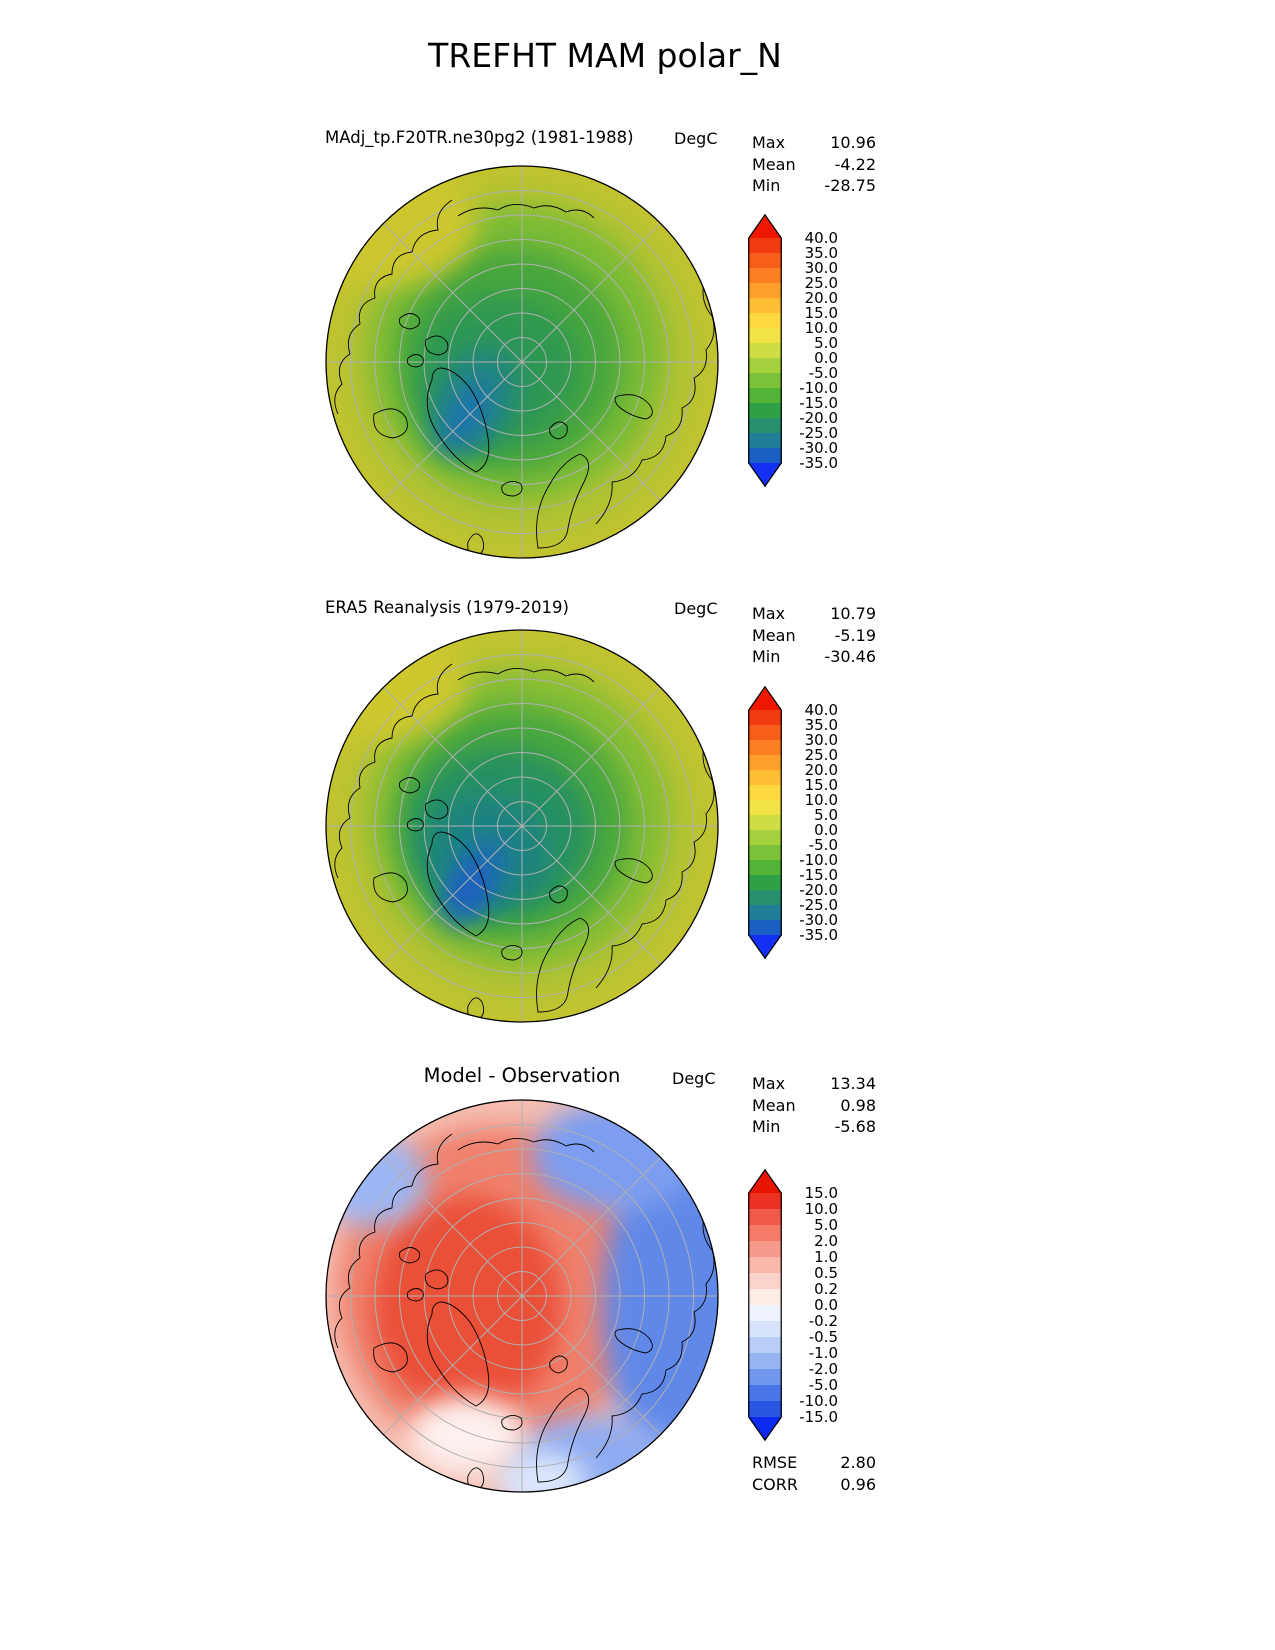  I want to click on panel3-stat-mean: Mean 0.98, so click(814, 1106).